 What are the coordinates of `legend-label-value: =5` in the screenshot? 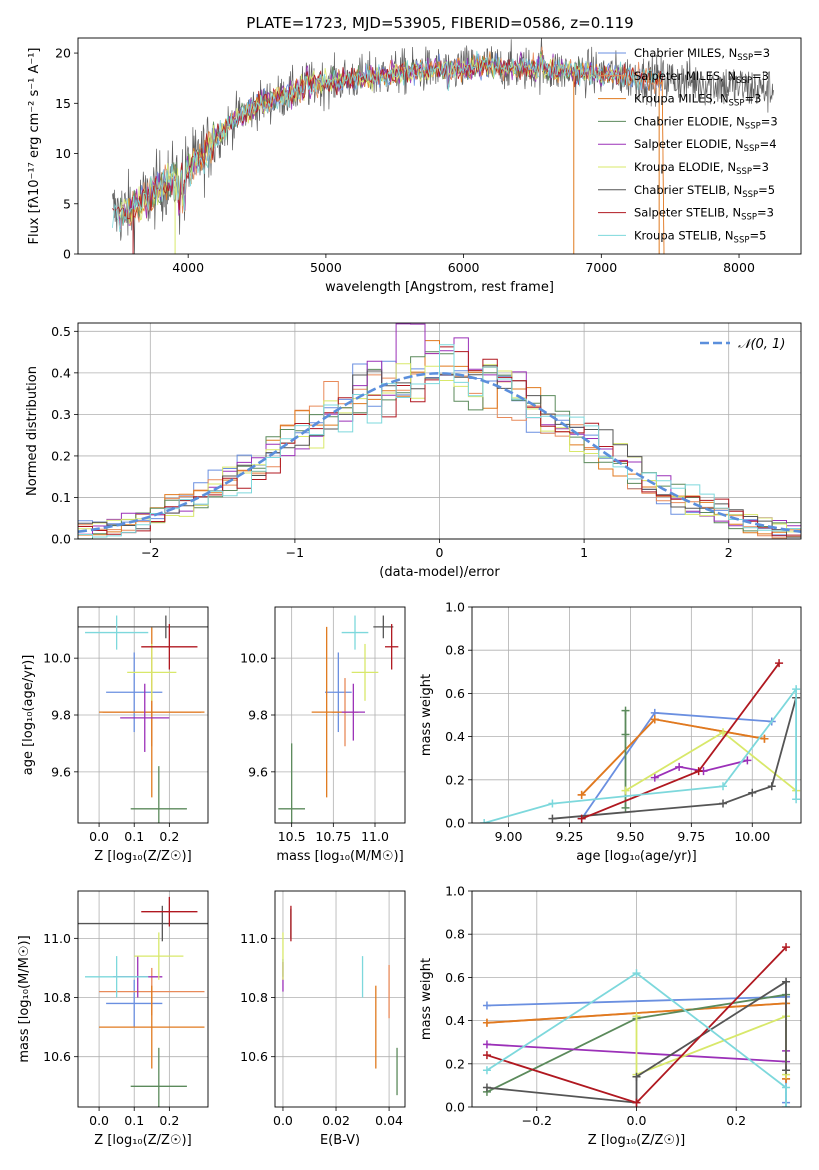 It's located at (766, 190).